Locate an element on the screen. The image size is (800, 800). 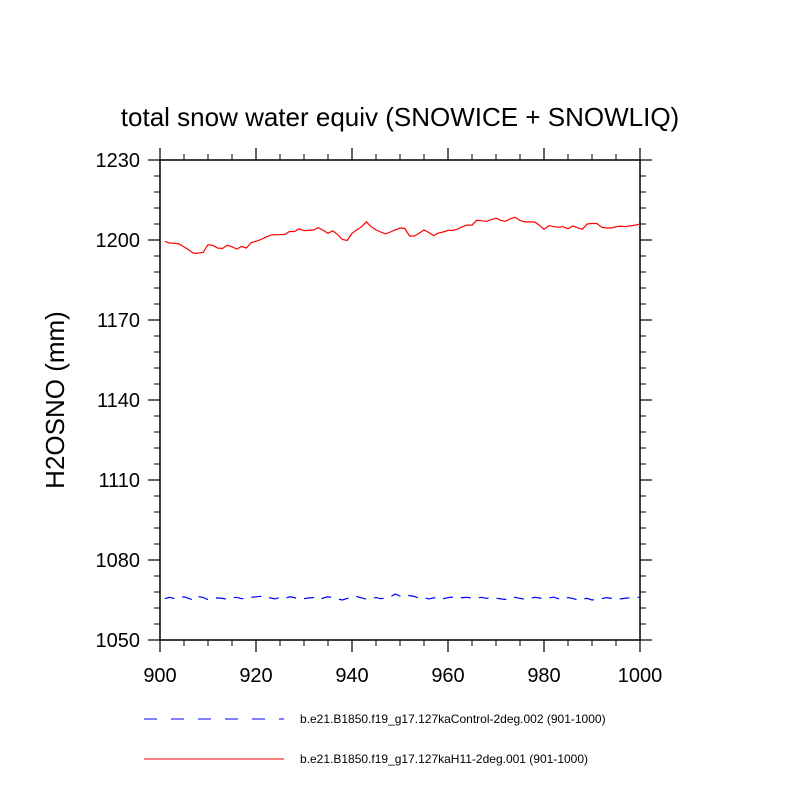
x-tick-label: 920 is located at coordinates (255, 676).